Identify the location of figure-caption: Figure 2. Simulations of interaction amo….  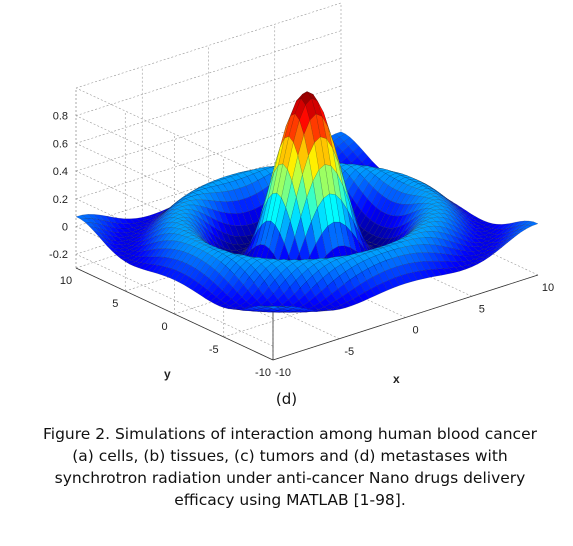
(290, 467).